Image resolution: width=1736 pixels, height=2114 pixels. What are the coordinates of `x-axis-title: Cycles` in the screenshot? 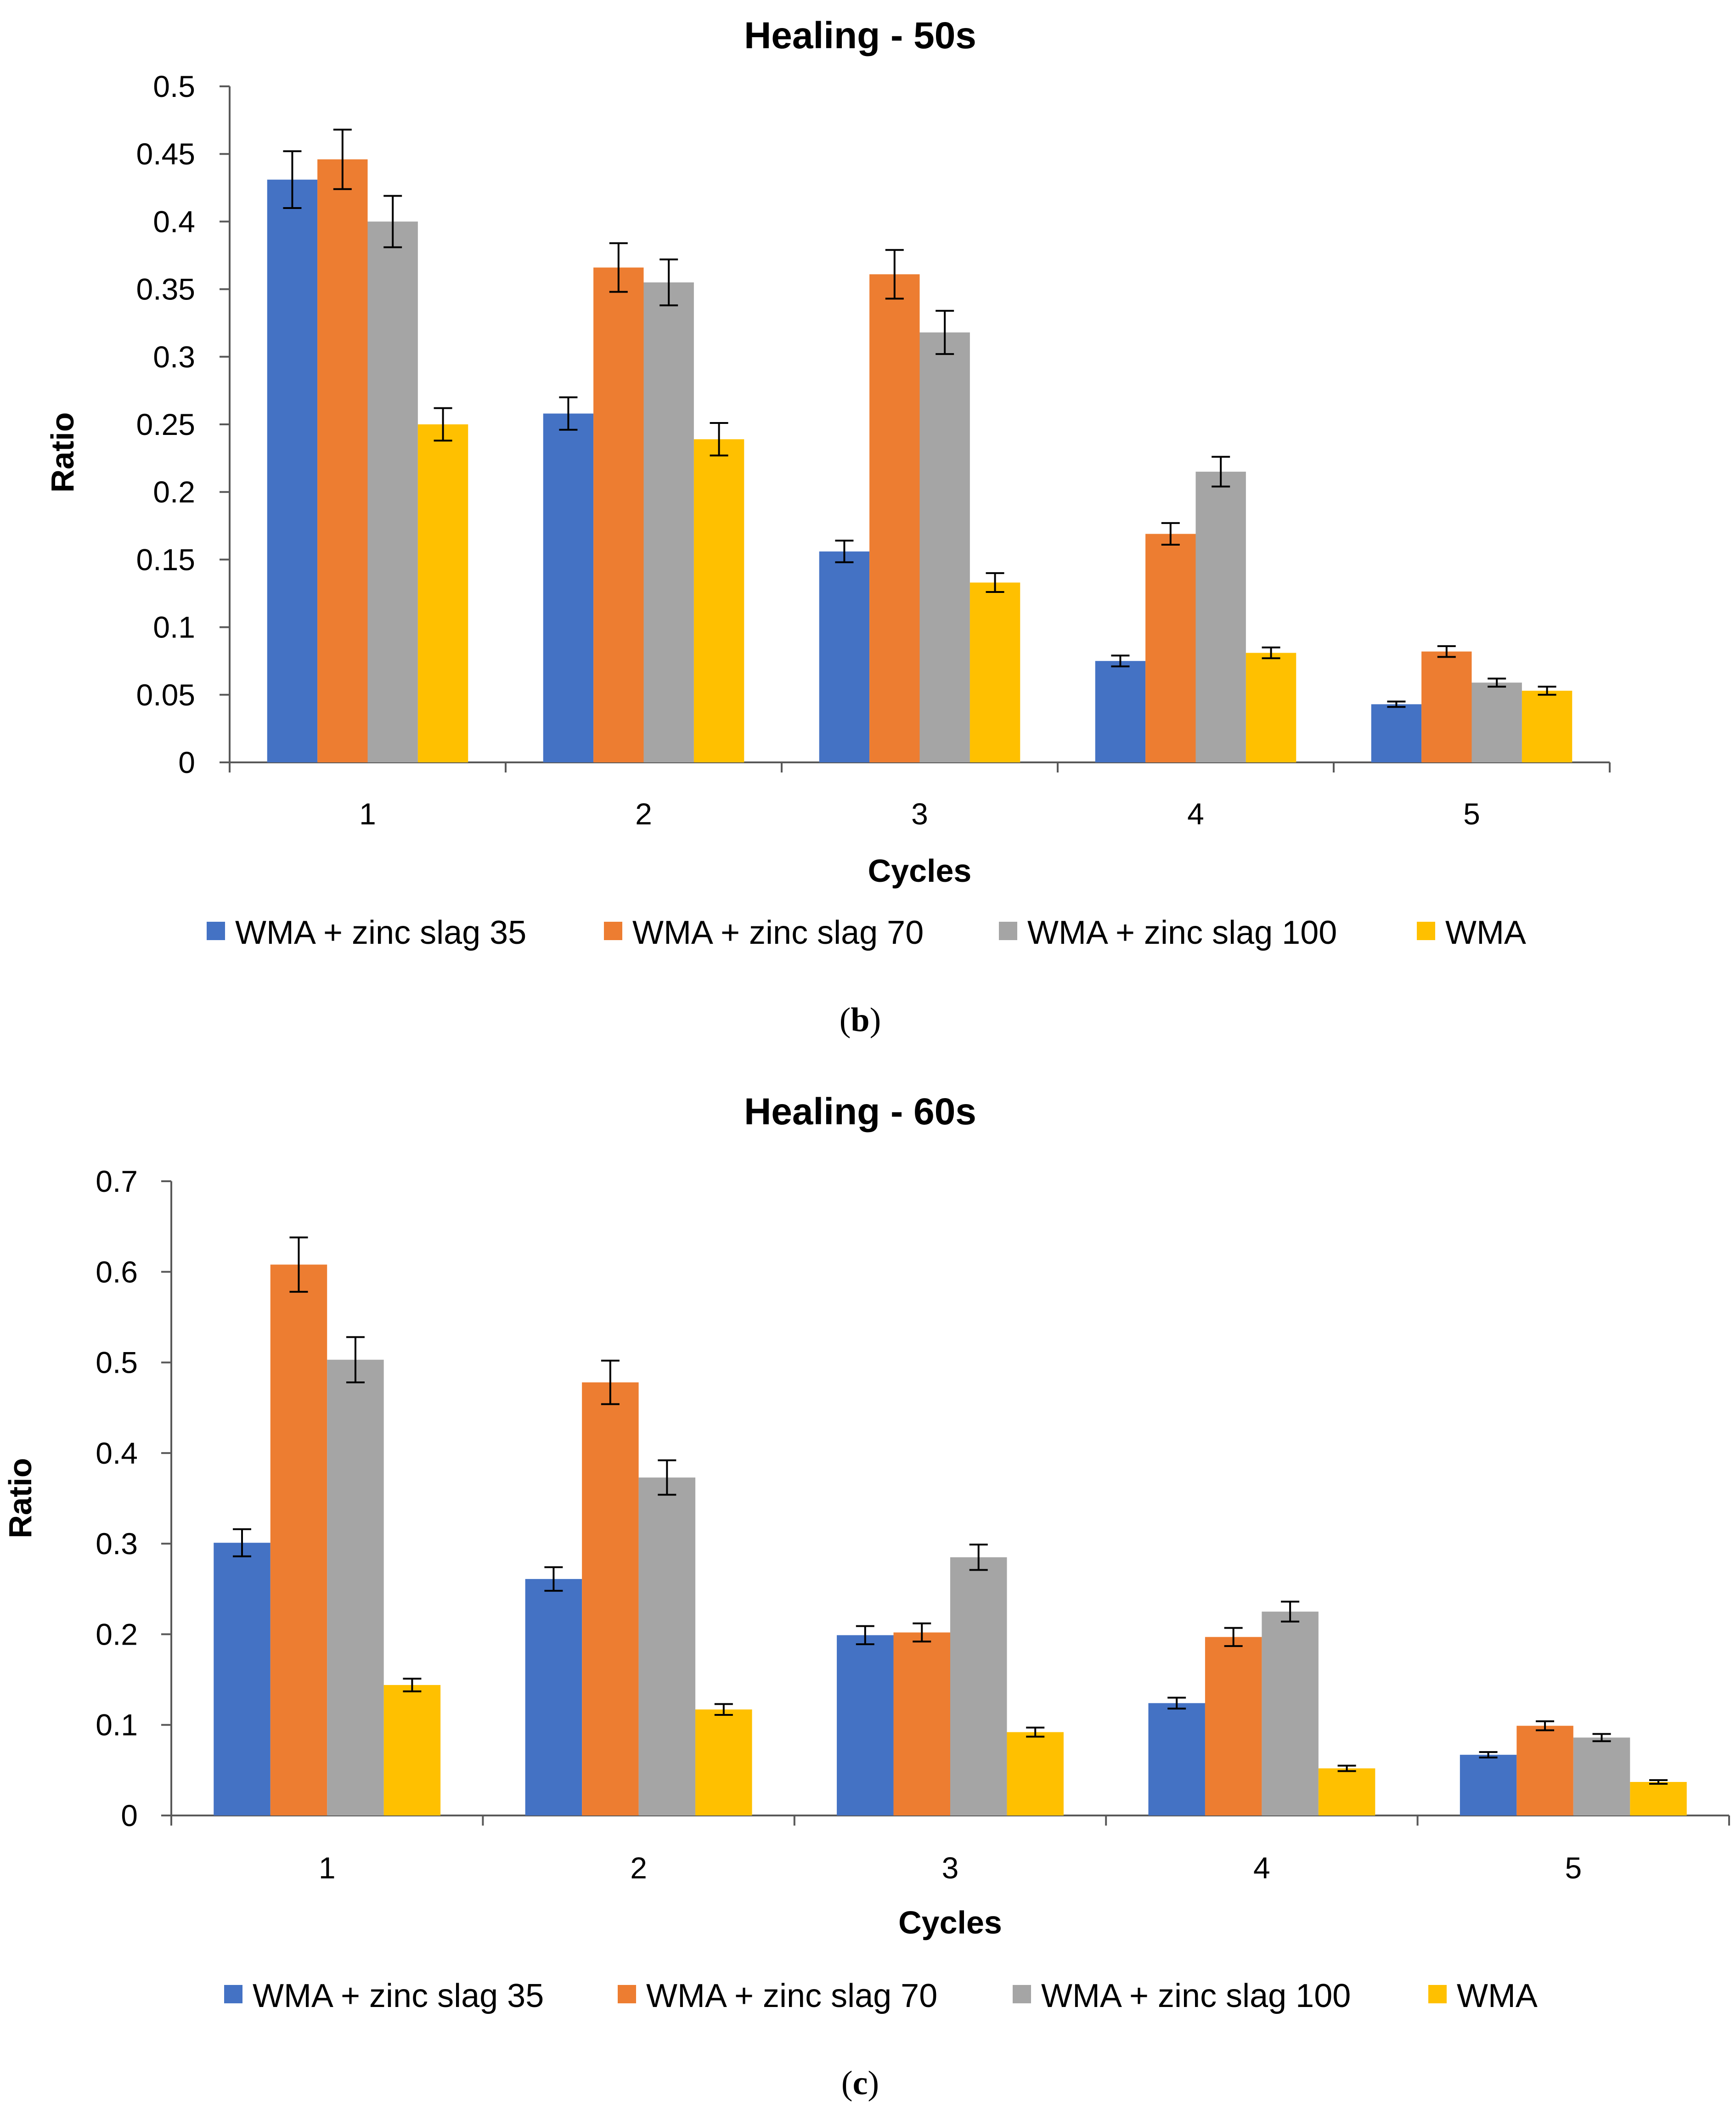 It's located at (950, 1922).